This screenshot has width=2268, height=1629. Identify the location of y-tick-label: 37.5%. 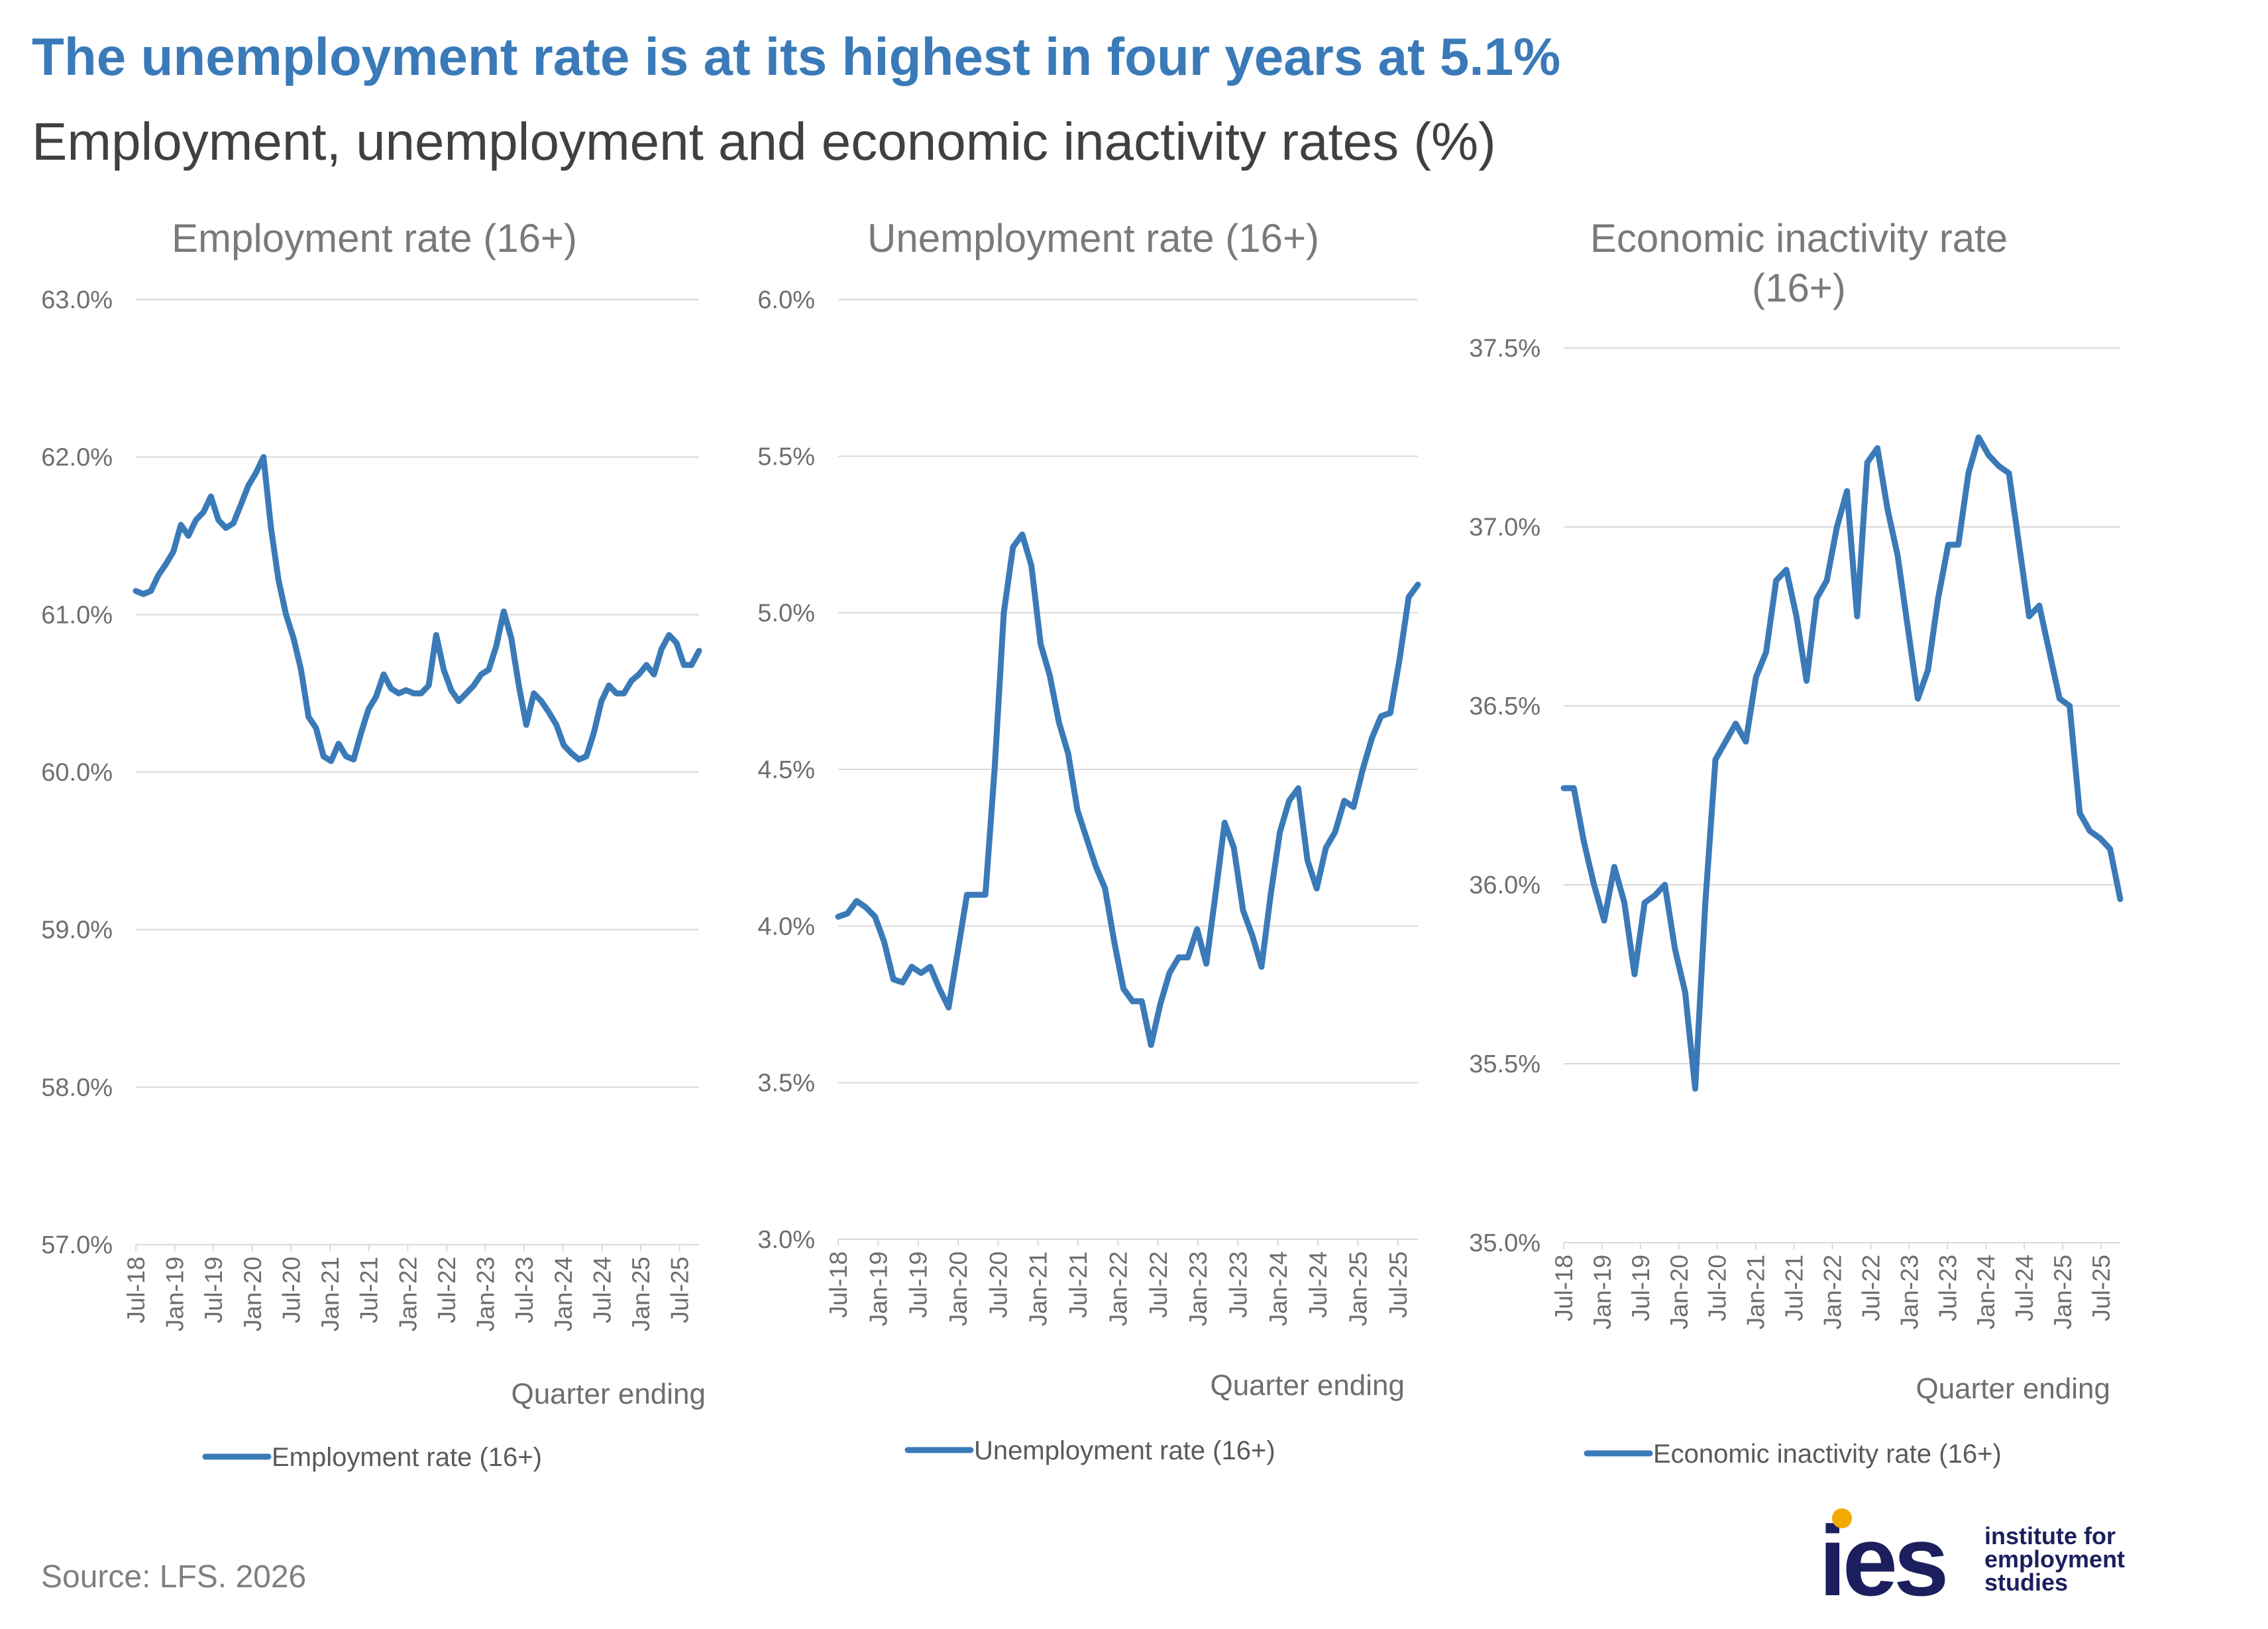
(1504, 349).